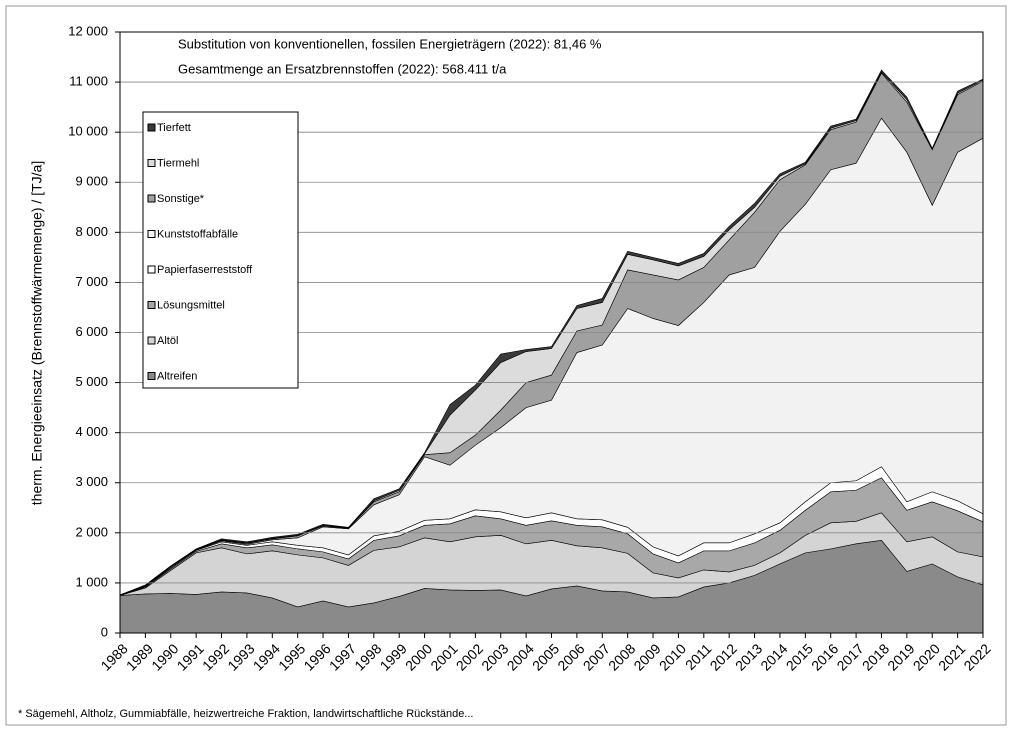 The image size is (1013, 732). What do you see at coordinates (91, 381) in the screenshot?
I see `y-tick-label: 5 000` at bounding box center [91, 381].